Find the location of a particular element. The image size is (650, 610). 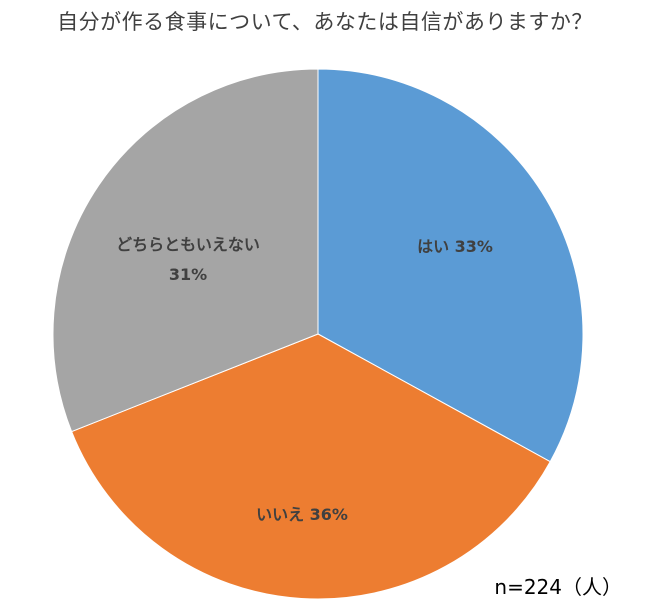

chart-title: 自分が作る食事について、あなたは自信がありますか？ is located at coordinates (325, 22).